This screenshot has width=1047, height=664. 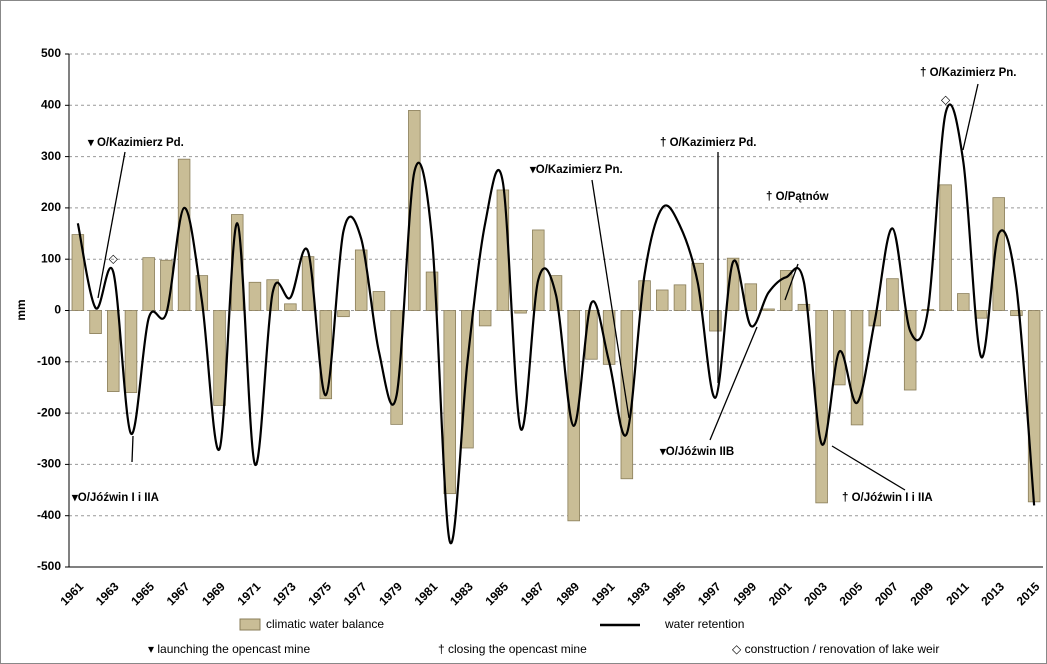 What do you see at coordinates (708, 143) in the screenshot?
I see `annotation: † O/Kazimierz Pd.` at bounding box center [708, 143].